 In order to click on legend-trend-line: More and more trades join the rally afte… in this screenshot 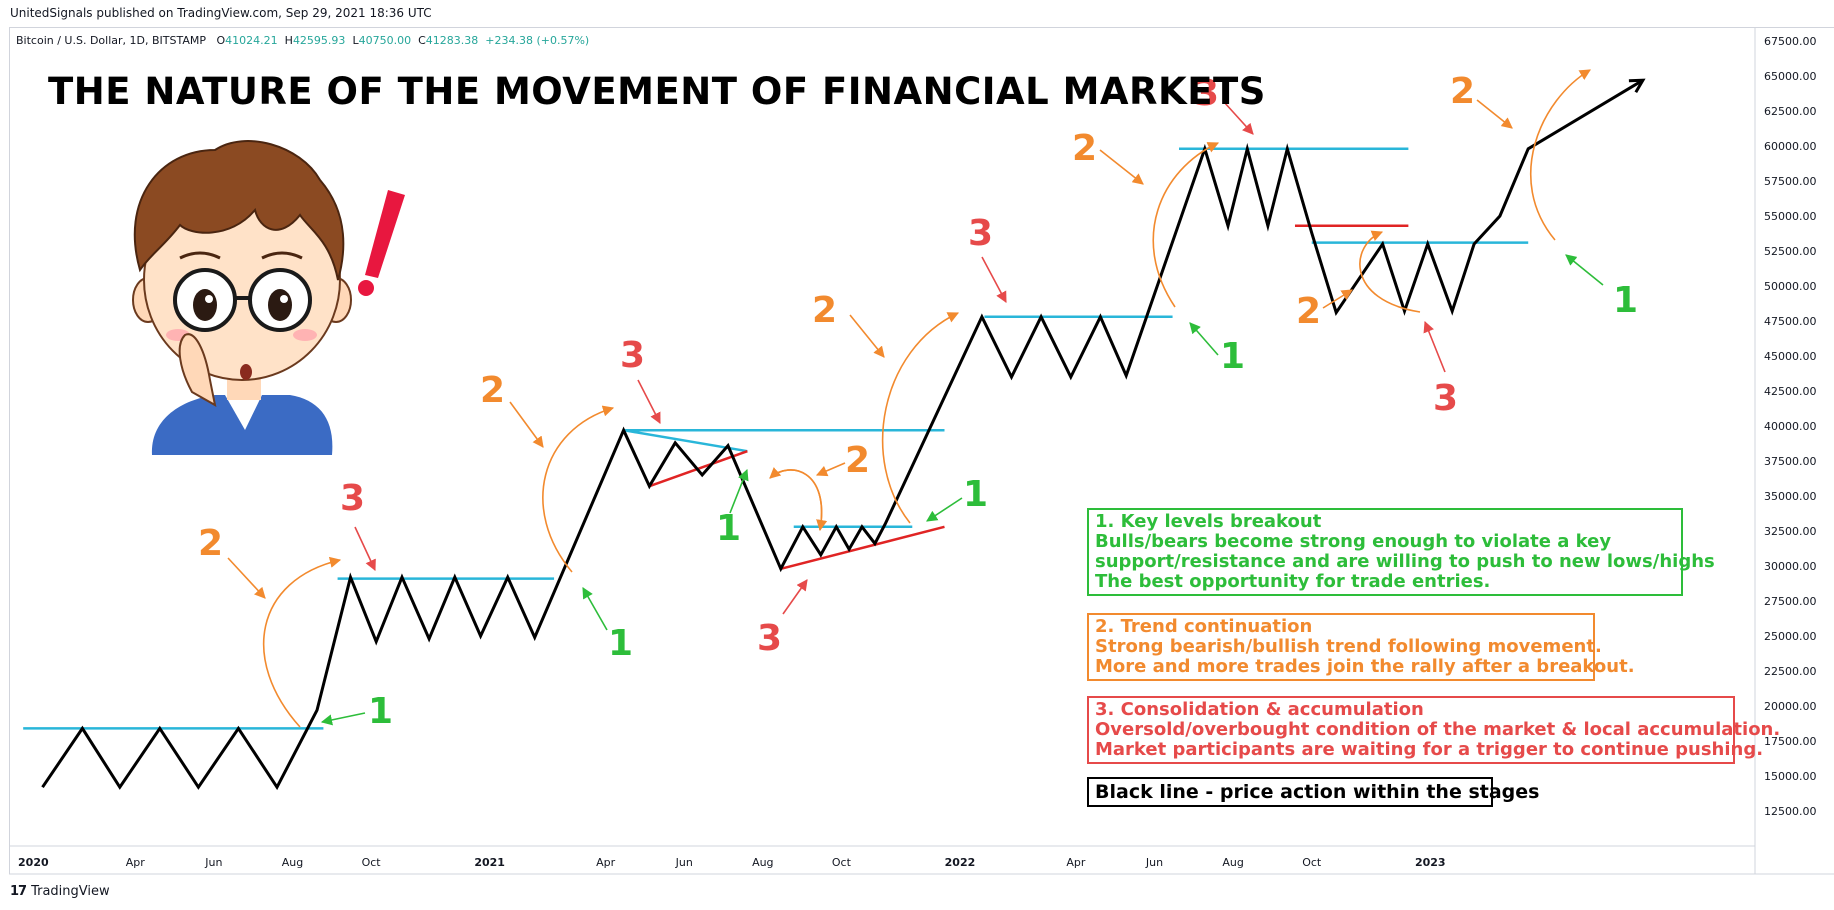, I will do `click(1365, 666)`.